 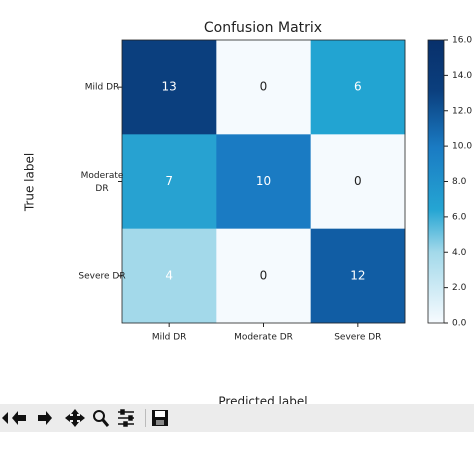 What do you see at coordinates (160, 422) in the screenshot?
I see `save-shutter` at bounding box center [160, 422].